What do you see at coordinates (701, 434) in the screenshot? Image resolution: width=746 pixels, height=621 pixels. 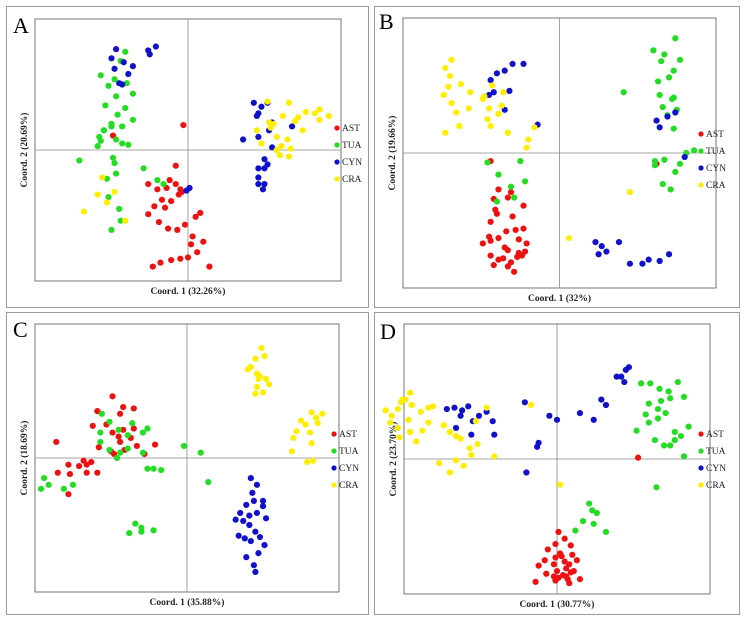 I see `legend-marker-ast` at bounding box center [701, 434].